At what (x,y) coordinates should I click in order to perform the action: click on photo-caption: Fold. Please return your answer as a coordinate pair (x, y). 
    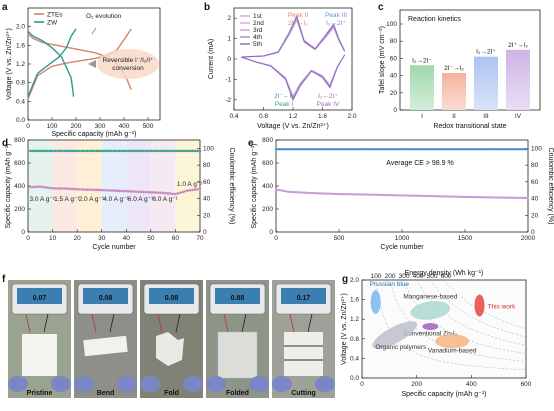
    Looking at the image, I should click on (171, 393).